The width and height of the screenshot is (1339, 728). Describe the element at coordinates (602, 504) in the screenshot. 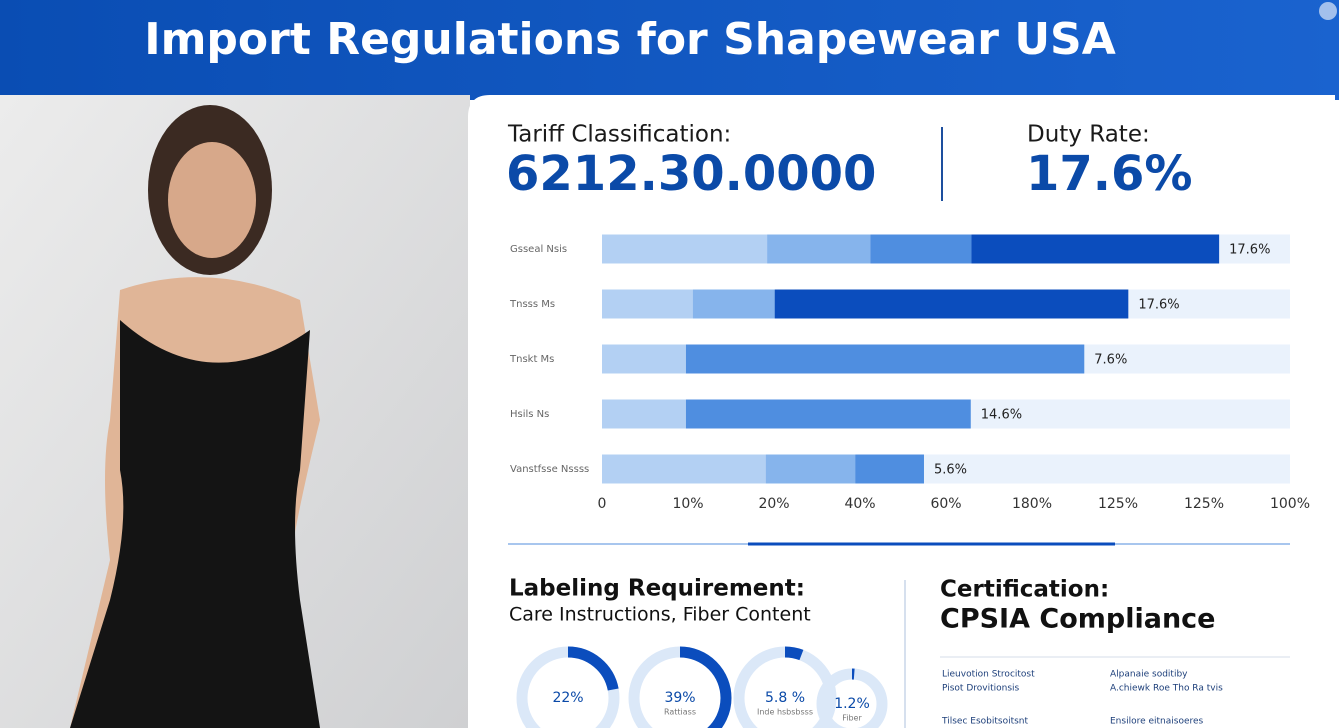

I see `x-tick-label: 0` at that location.